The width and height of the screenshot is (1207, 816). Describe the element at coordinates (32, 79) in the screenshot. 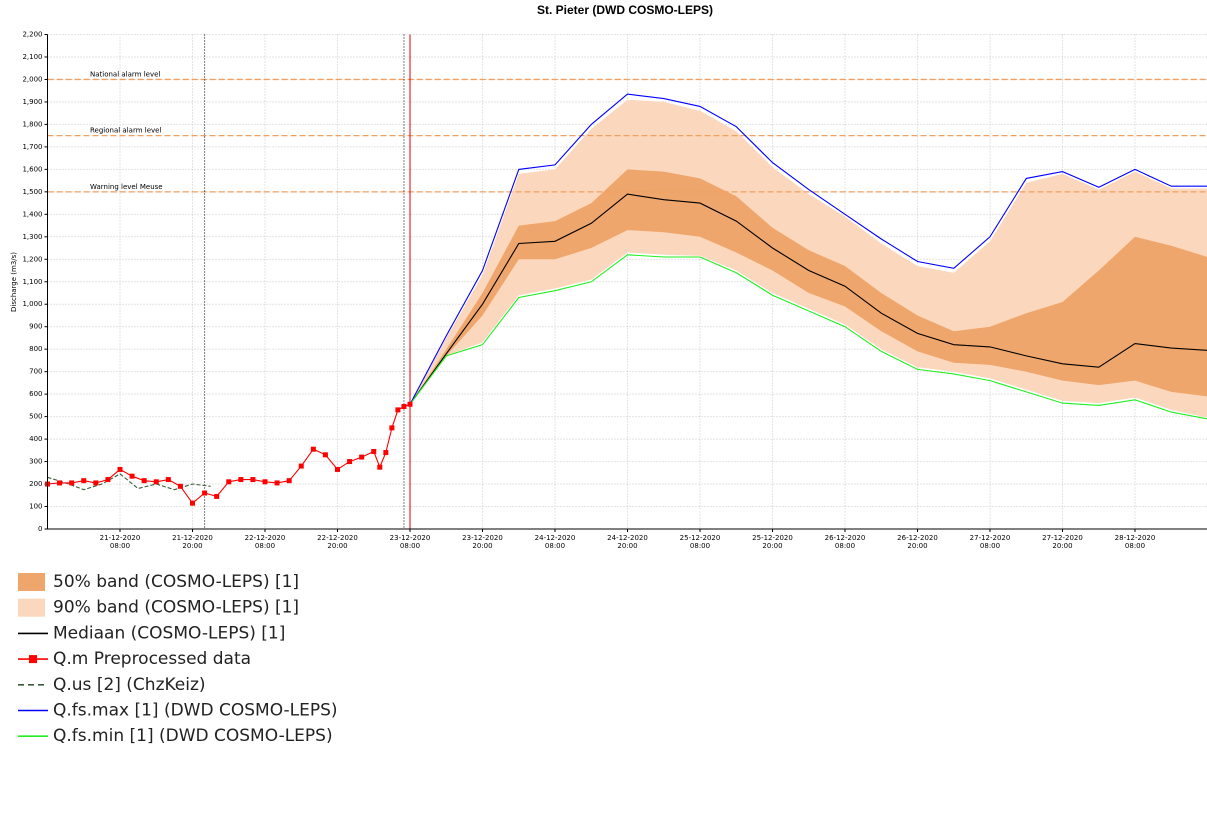

I see `y-tick-label: 2,000` at that location.